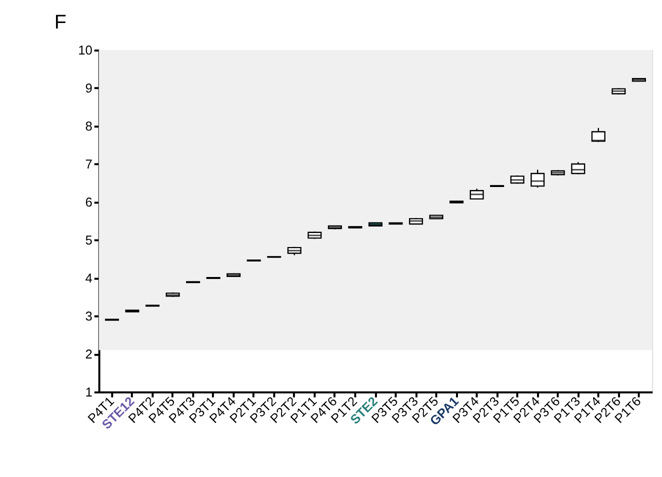 Image resolution: width=662 pixels, height=477 pixels. What do you see at coordinates (60, 22) in the screenshot?
I see `chart-title: F` at bounding box center [60, 22].